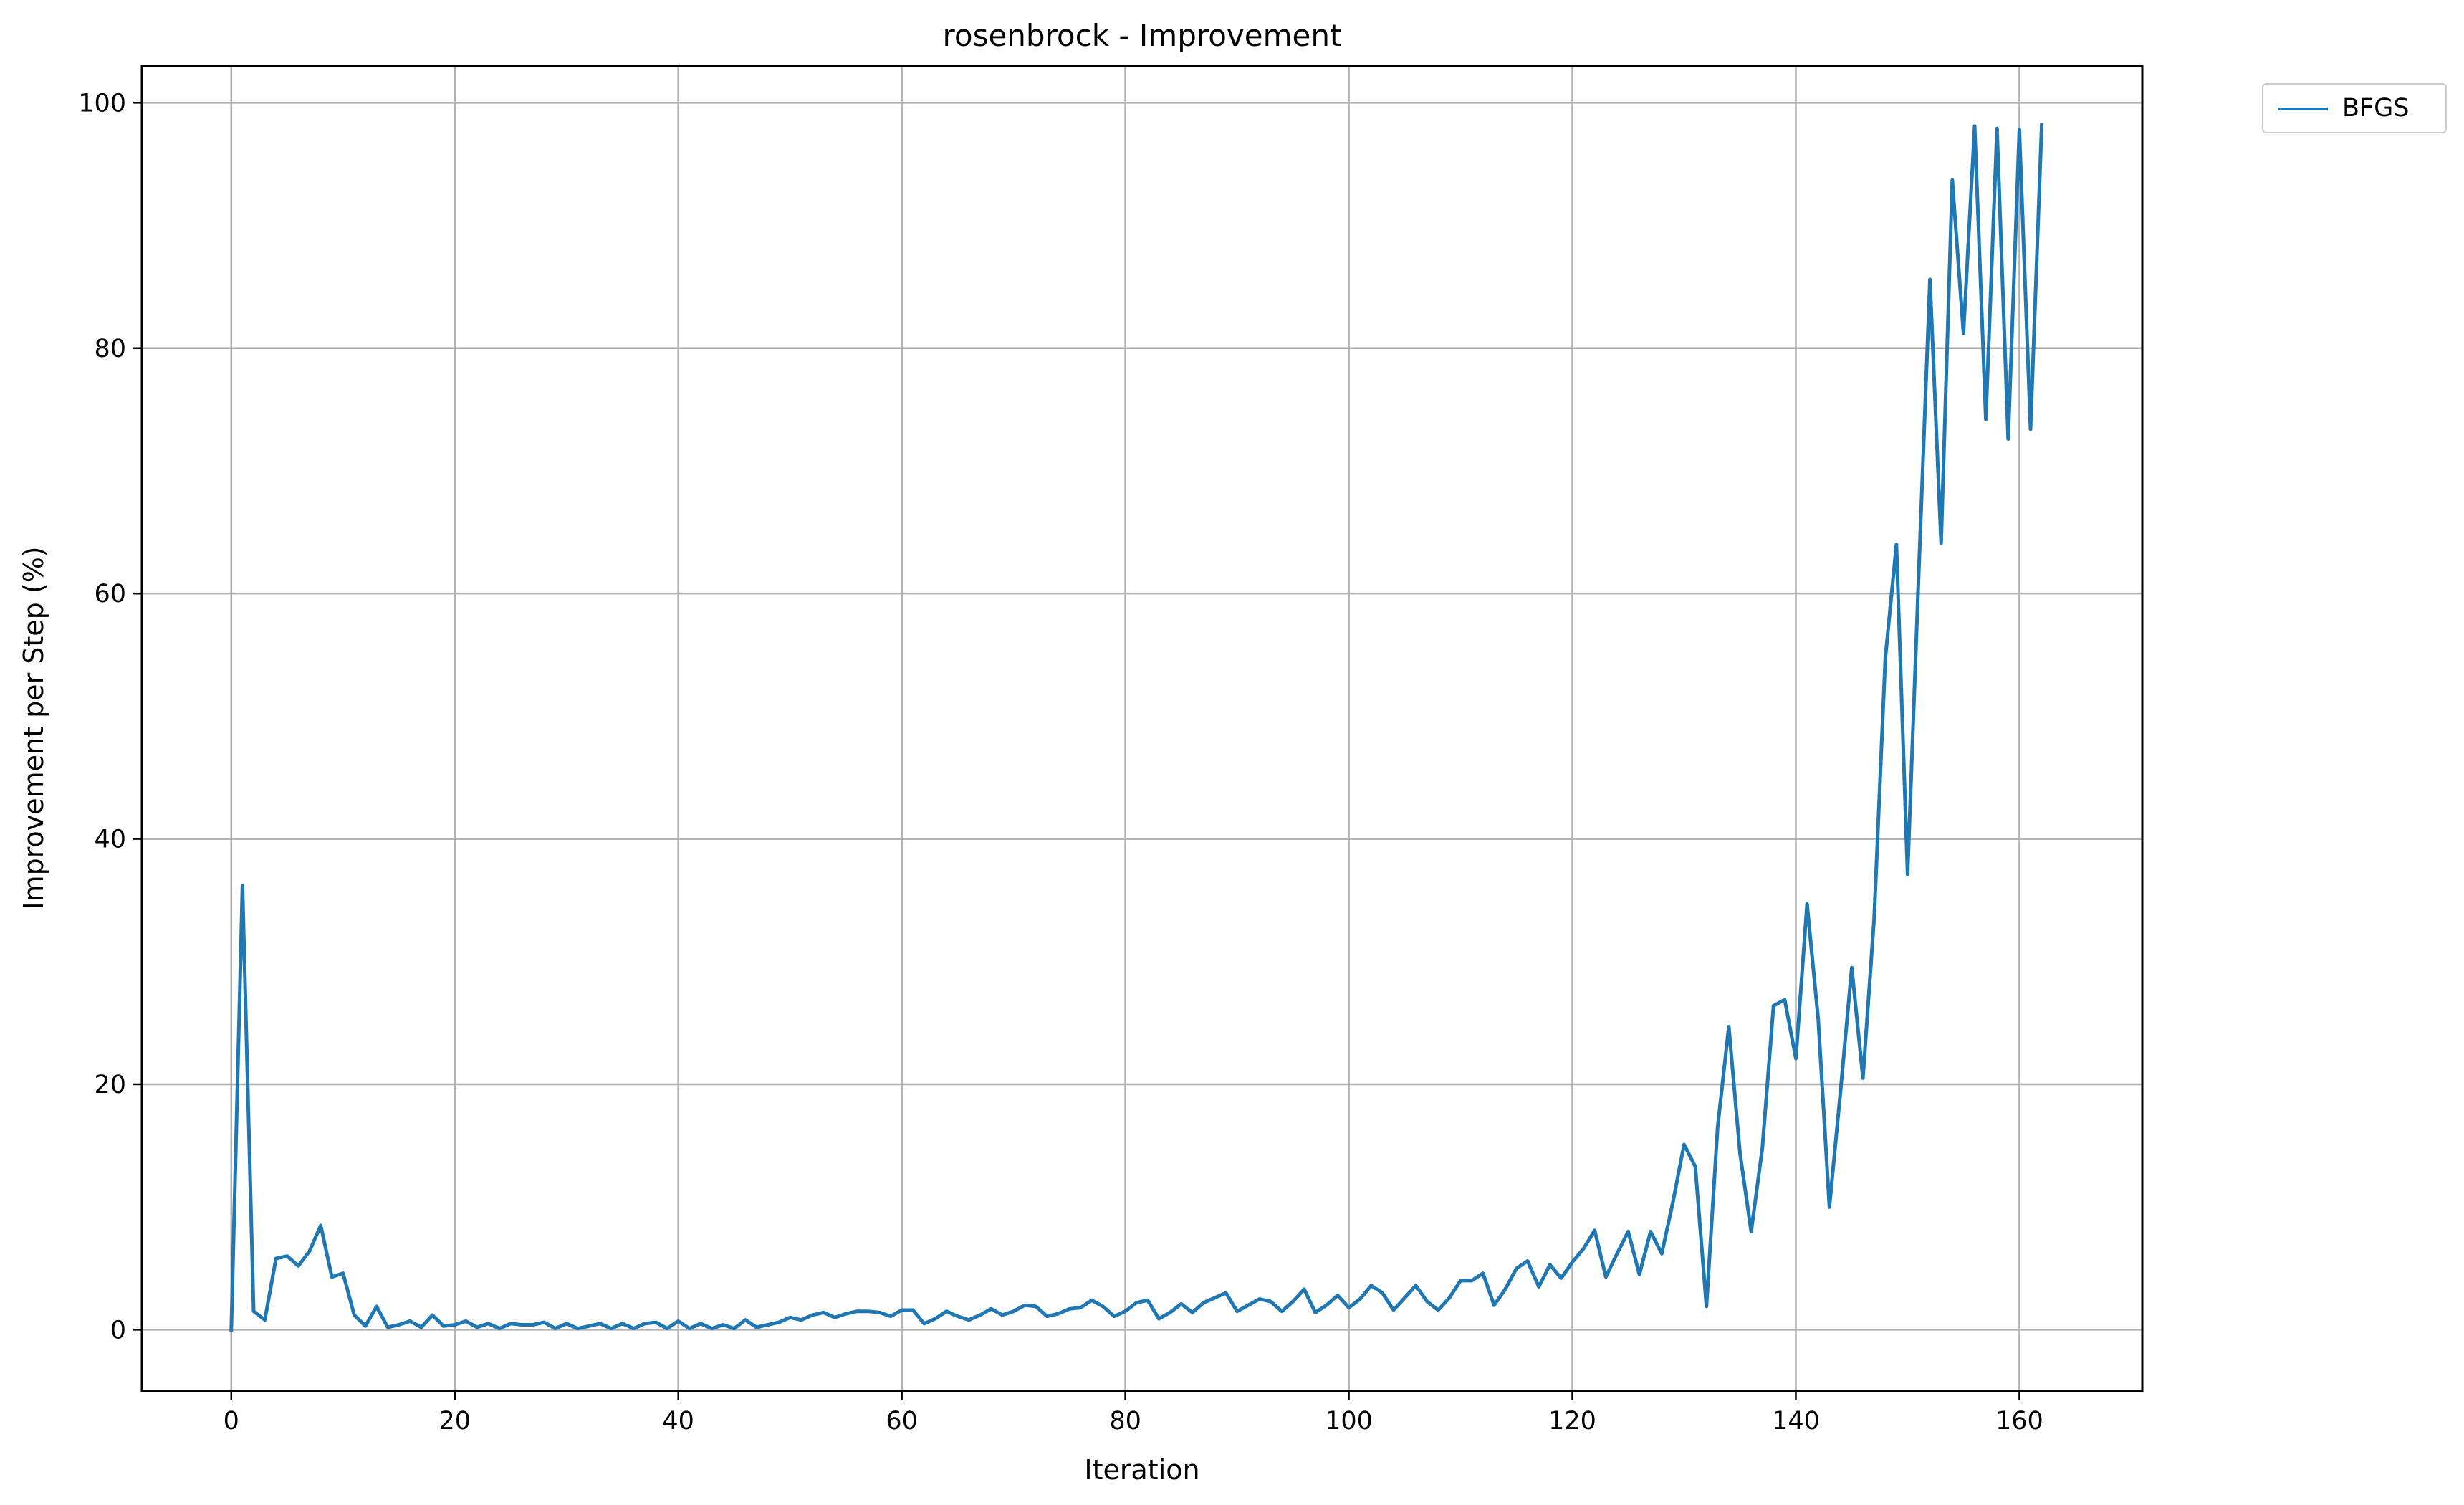 Image resolution: width=2464 pixels, height=1505 pixels. Describe the element at coordinates (1142, 1470) in the screenshot. I see `x-axis-label: Iteration` at that location.